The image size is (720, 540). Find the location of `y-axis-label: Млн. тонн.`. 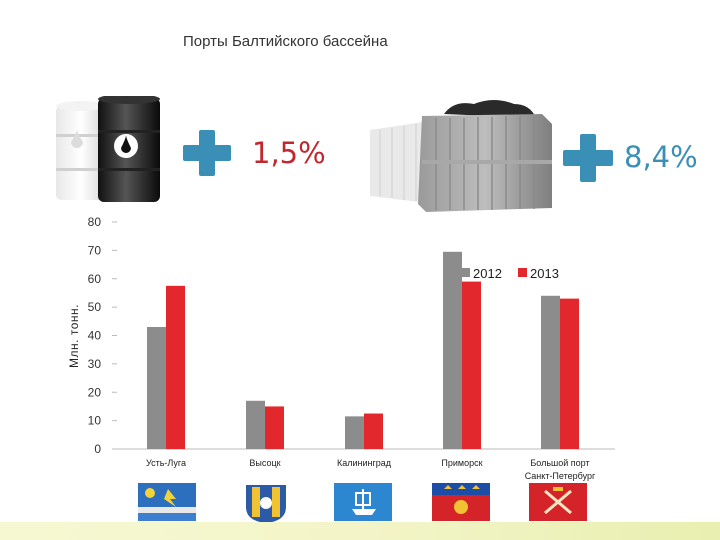

y-axis-label: Млн. тонн. is located at coordinates (74, 336).